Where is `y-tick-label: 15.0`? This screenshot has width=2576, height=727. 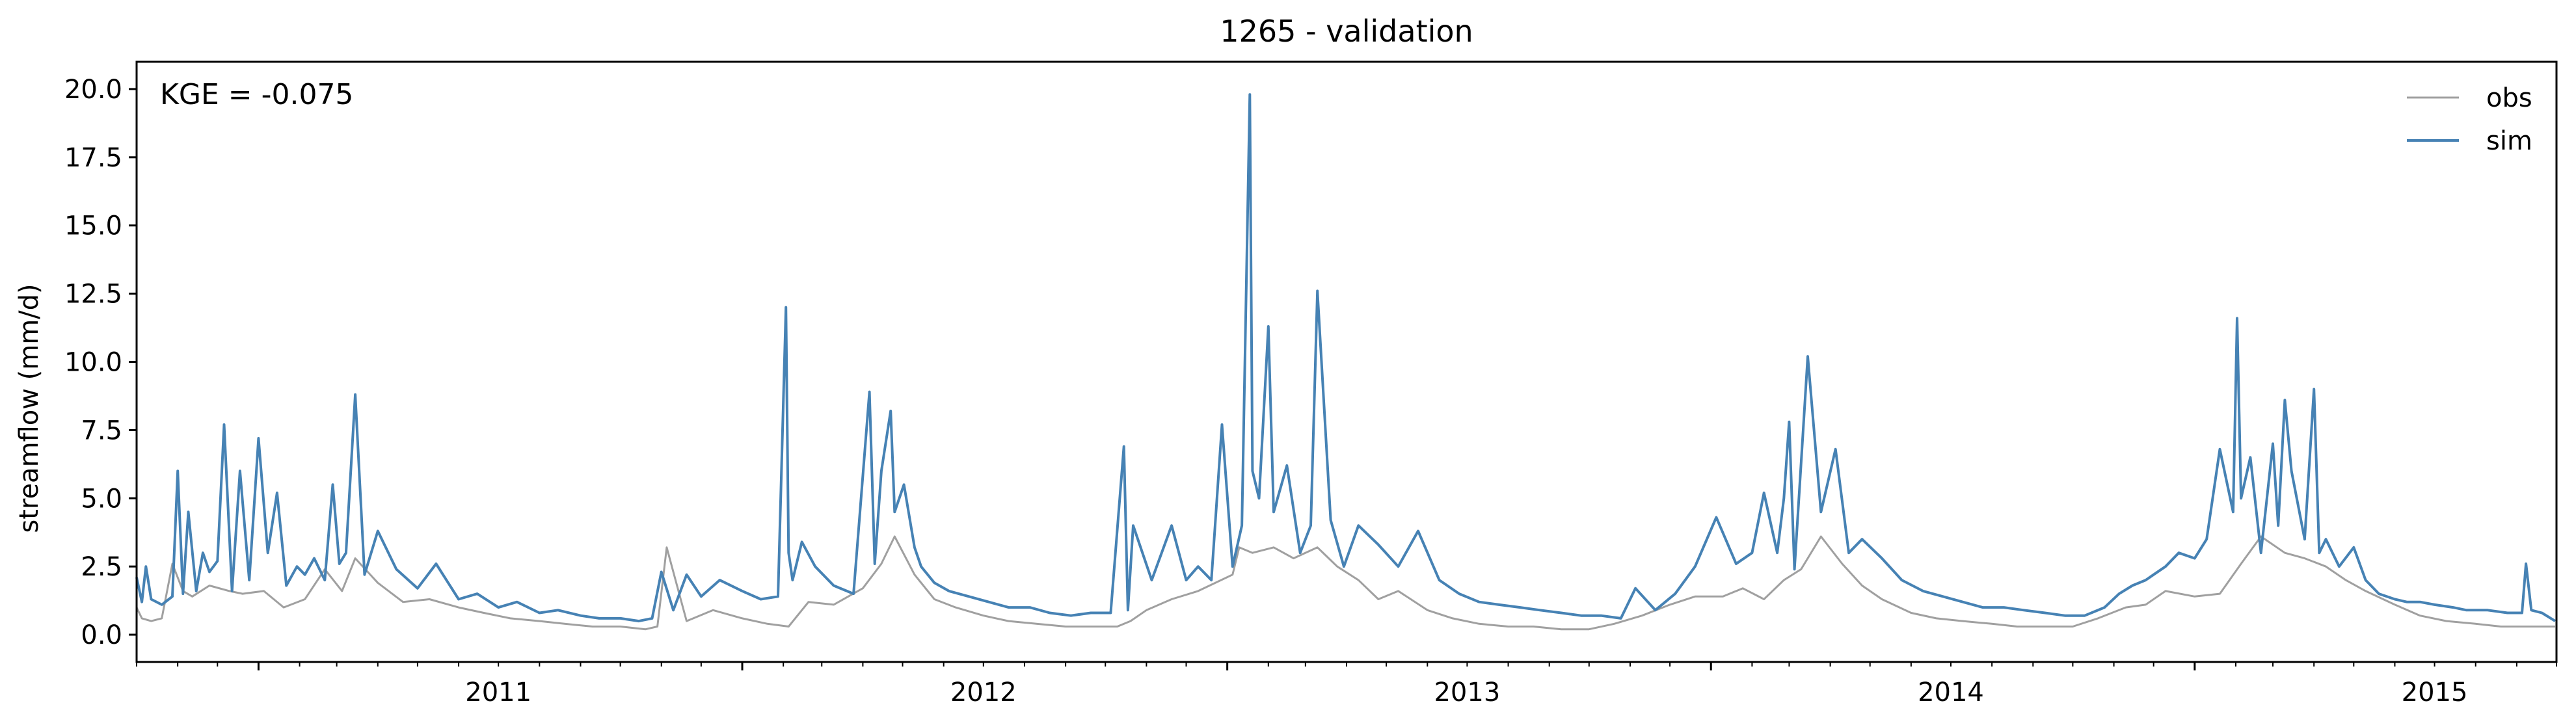 y-tick-label: 15.0 is located at coordinates (93, 226).